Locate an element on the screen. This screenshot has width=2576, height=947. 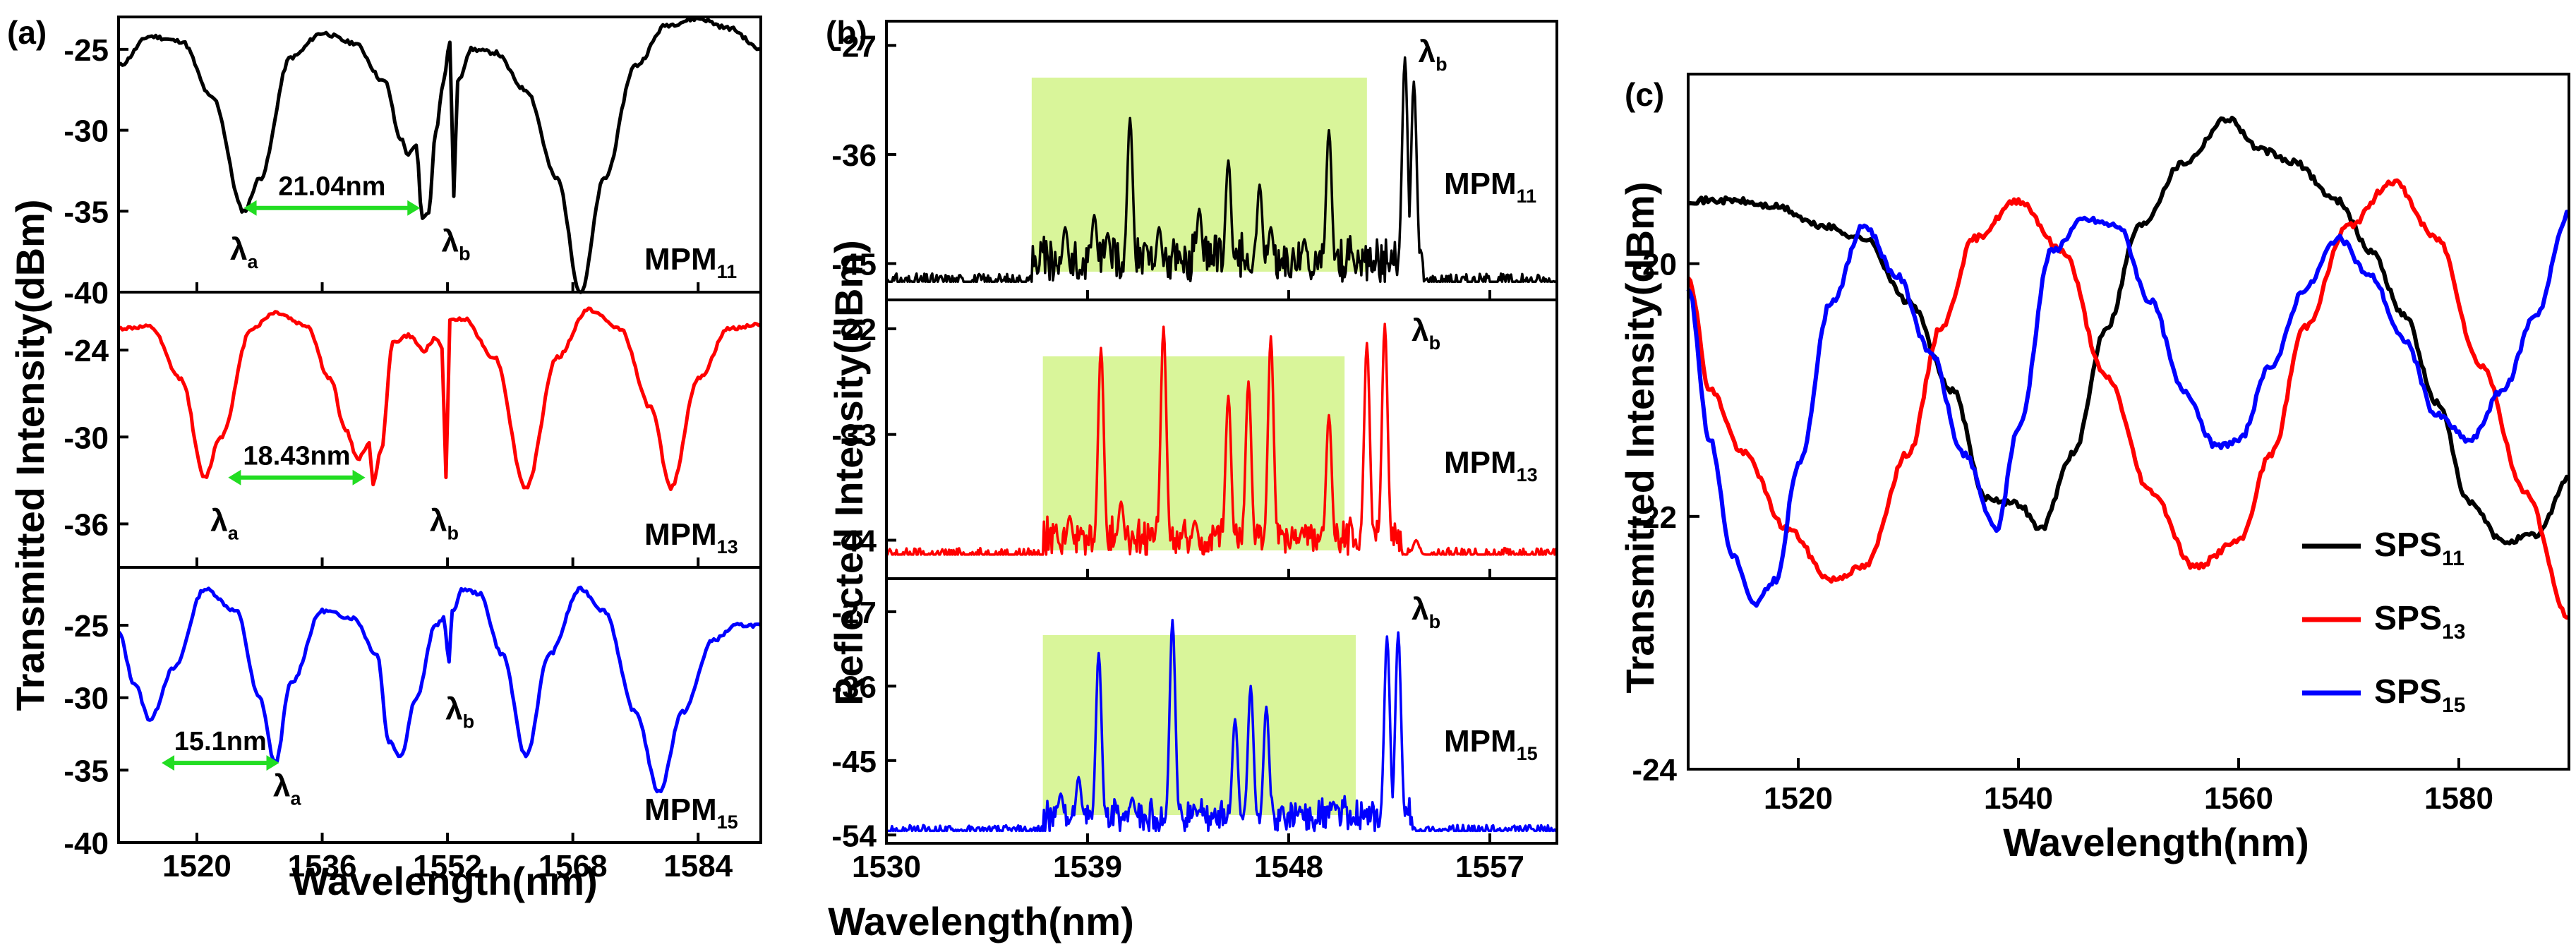
panel-a-x-tick-label: 1552 is located at coordinates (447, 866).